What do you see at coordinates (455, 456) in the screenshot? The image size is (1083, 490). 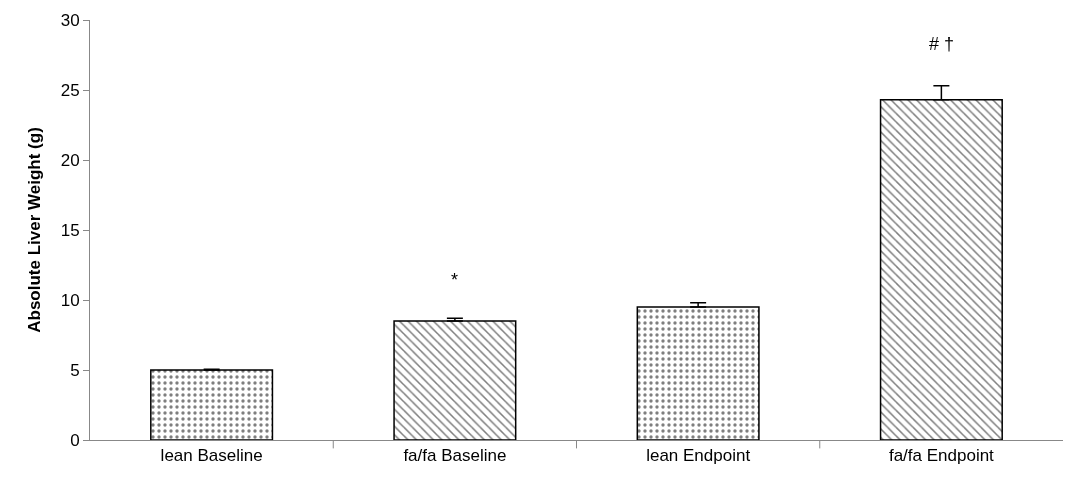 I see `x-tick-label: fa/fa Baseline` at bounding box center [455, 456].